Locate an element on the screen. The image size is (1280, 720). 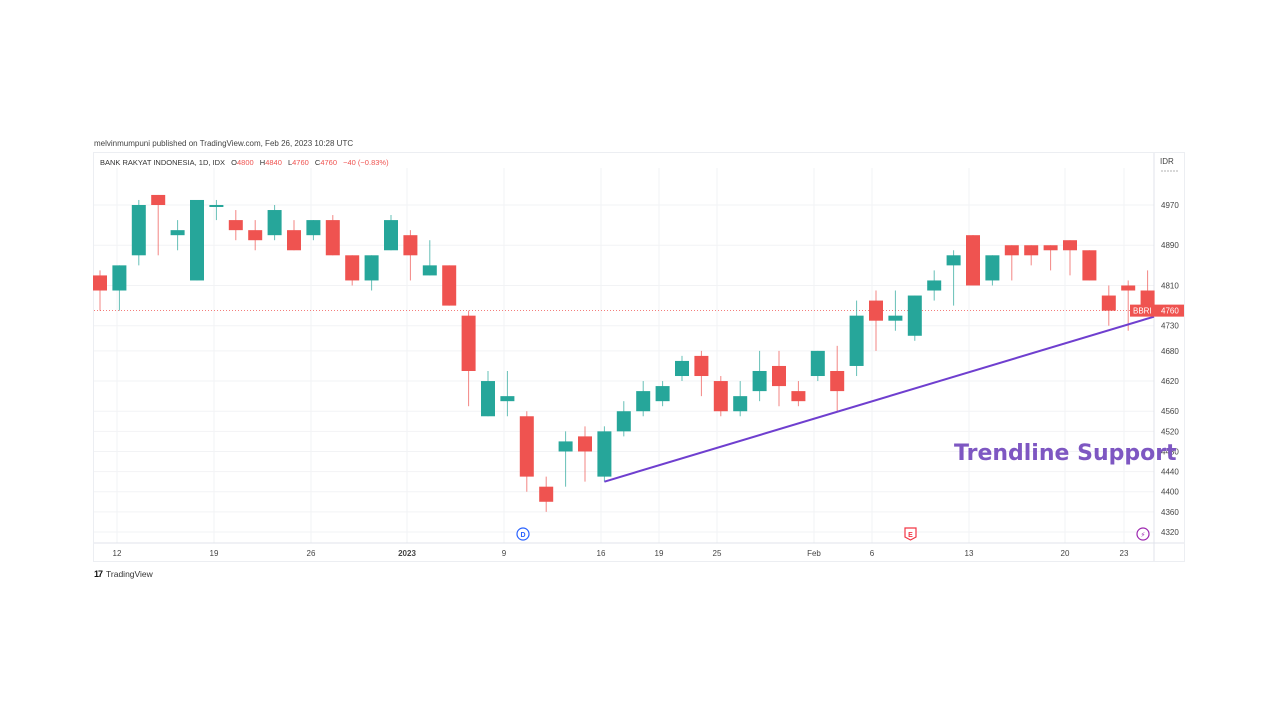
price-tick-label: 4440 is located at coordinates (1170, 472).